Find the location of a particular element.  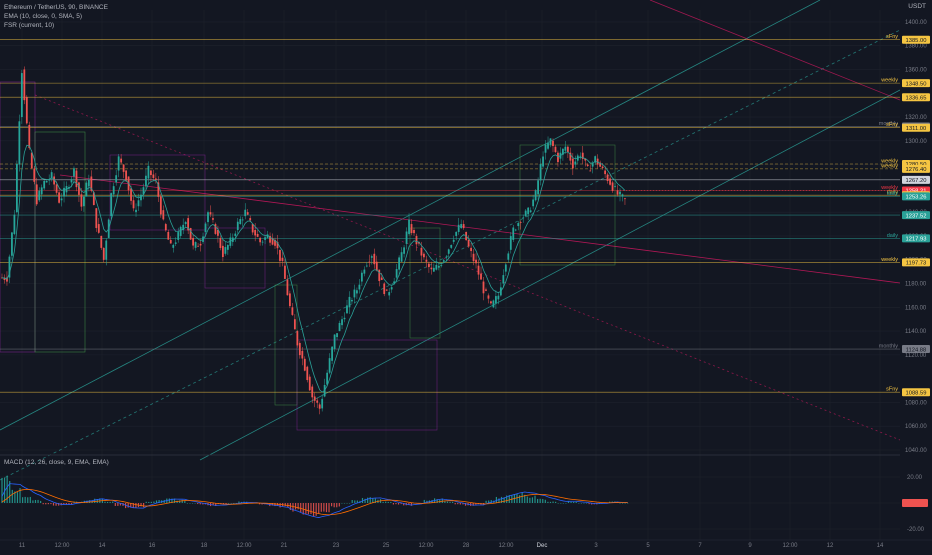

time-tick: 14 is located at coordinates (880, 546).